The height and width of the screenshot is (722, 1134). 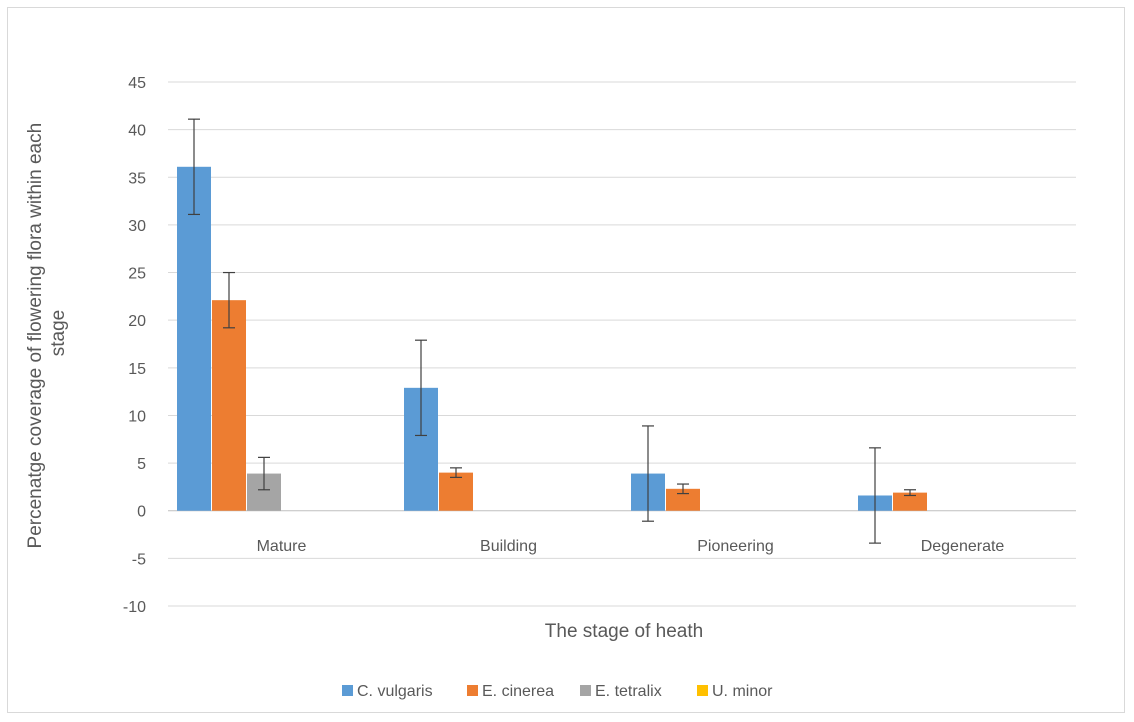 I want to click on y-tick-label: 20, so click(x=137, y=321).